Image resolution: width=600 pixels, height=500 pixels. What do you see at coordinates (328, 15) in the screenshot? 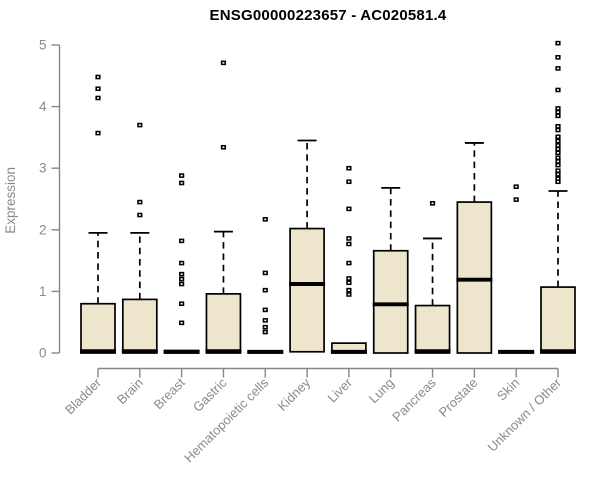
I see `chart-title: ENSG00000223657 - AC020581.4` at bounding box center [328, 15].